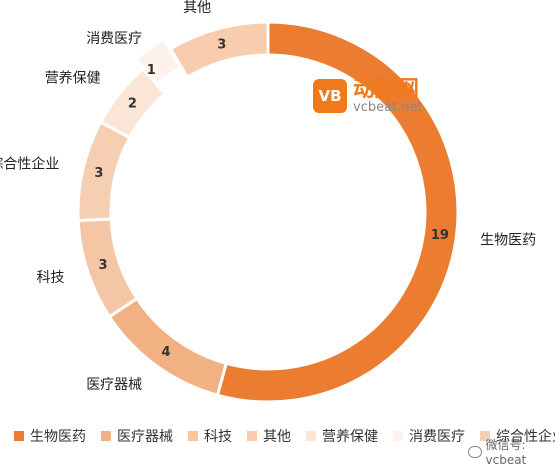  I want to click on category-label-0: 生物医药, so click(508, 241).